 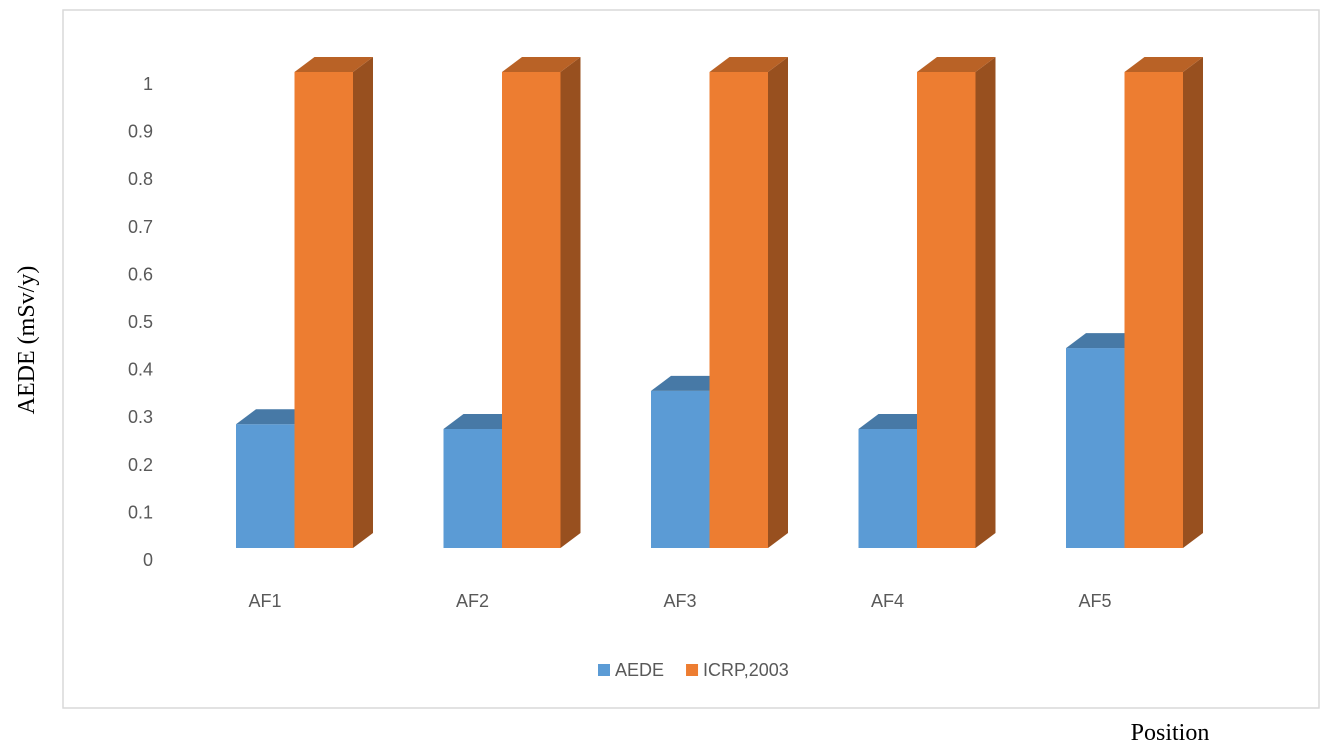 I want to click on y-tick-label: 0.5, so click(x=140, y=322).